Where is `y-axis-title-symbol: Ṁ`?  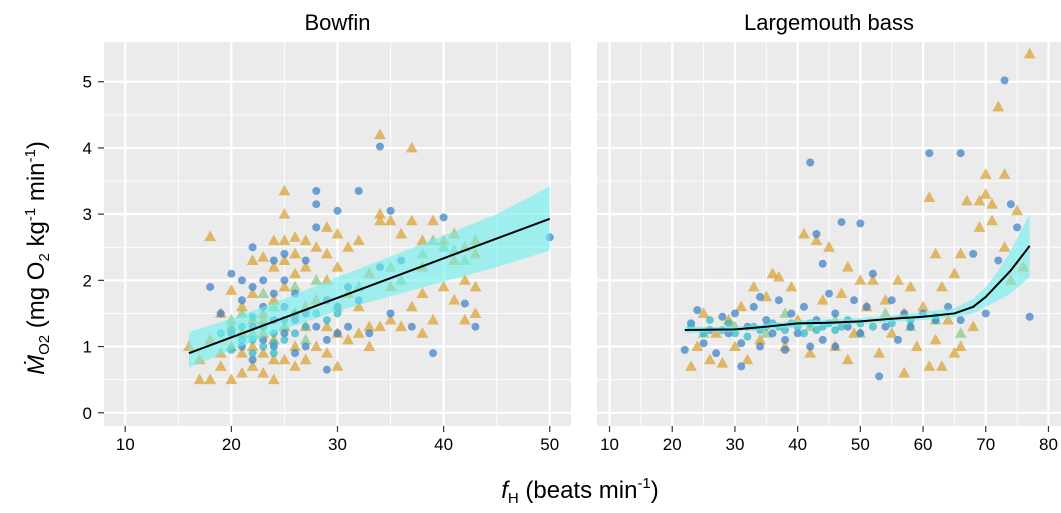
y-axis-title-symbol: Ṁ is located at coordinates (36, 365).